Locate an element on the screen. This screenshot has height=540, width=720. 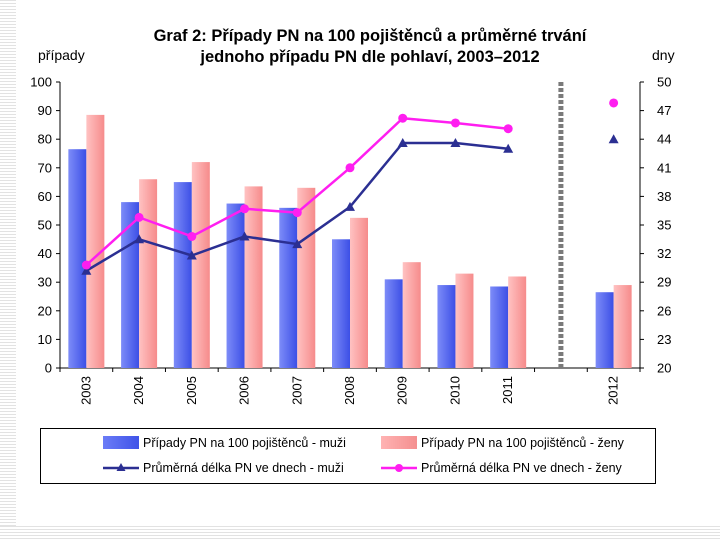
left-axis-unit-label: případy is located at coordinates (61, 55).